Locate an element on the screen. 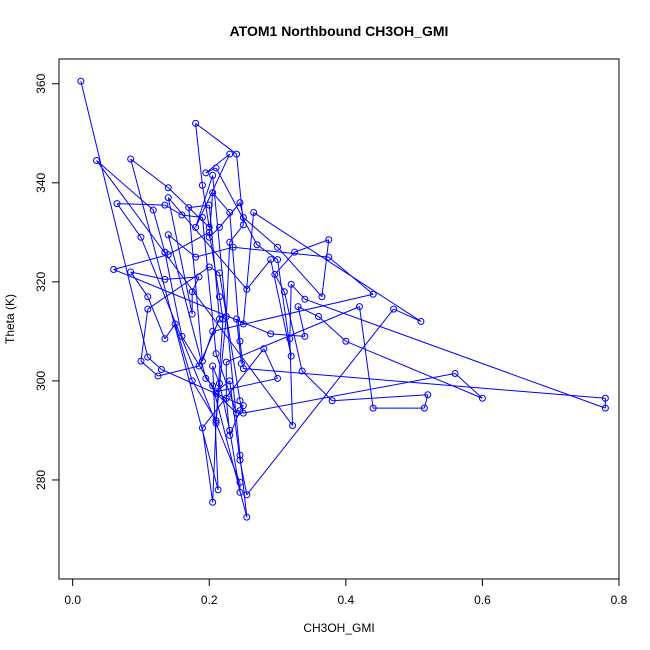 This screenshot has height=650, width=650. y-tick-label: 320 is located at coordinates (41, 282).